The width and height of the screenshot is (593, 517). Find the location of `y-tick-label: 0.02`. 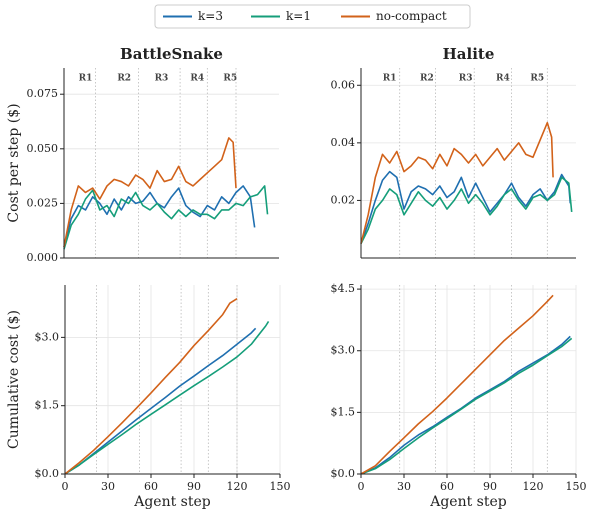

y-tick-label: 0.02 is located at coordinates (343, 199).